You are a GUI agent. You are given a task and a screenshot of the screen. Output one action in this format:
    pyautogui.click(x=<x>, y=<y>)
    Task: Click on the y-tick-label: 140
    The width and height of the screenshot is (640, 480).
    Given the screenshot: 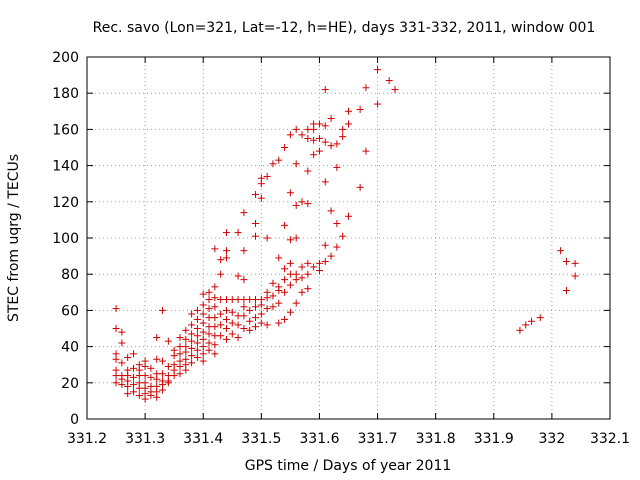 What is the action you would take?
    pyautogui.click(x=65, y=167)
    